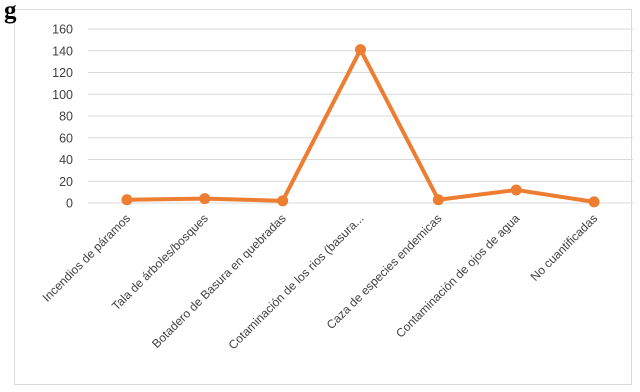 Image resolution: width=640 pixels, height=392 pixels. I want to click on y-axis-ticks: 0 20 40 60 80 100 120 140 160, so click(62, 117).